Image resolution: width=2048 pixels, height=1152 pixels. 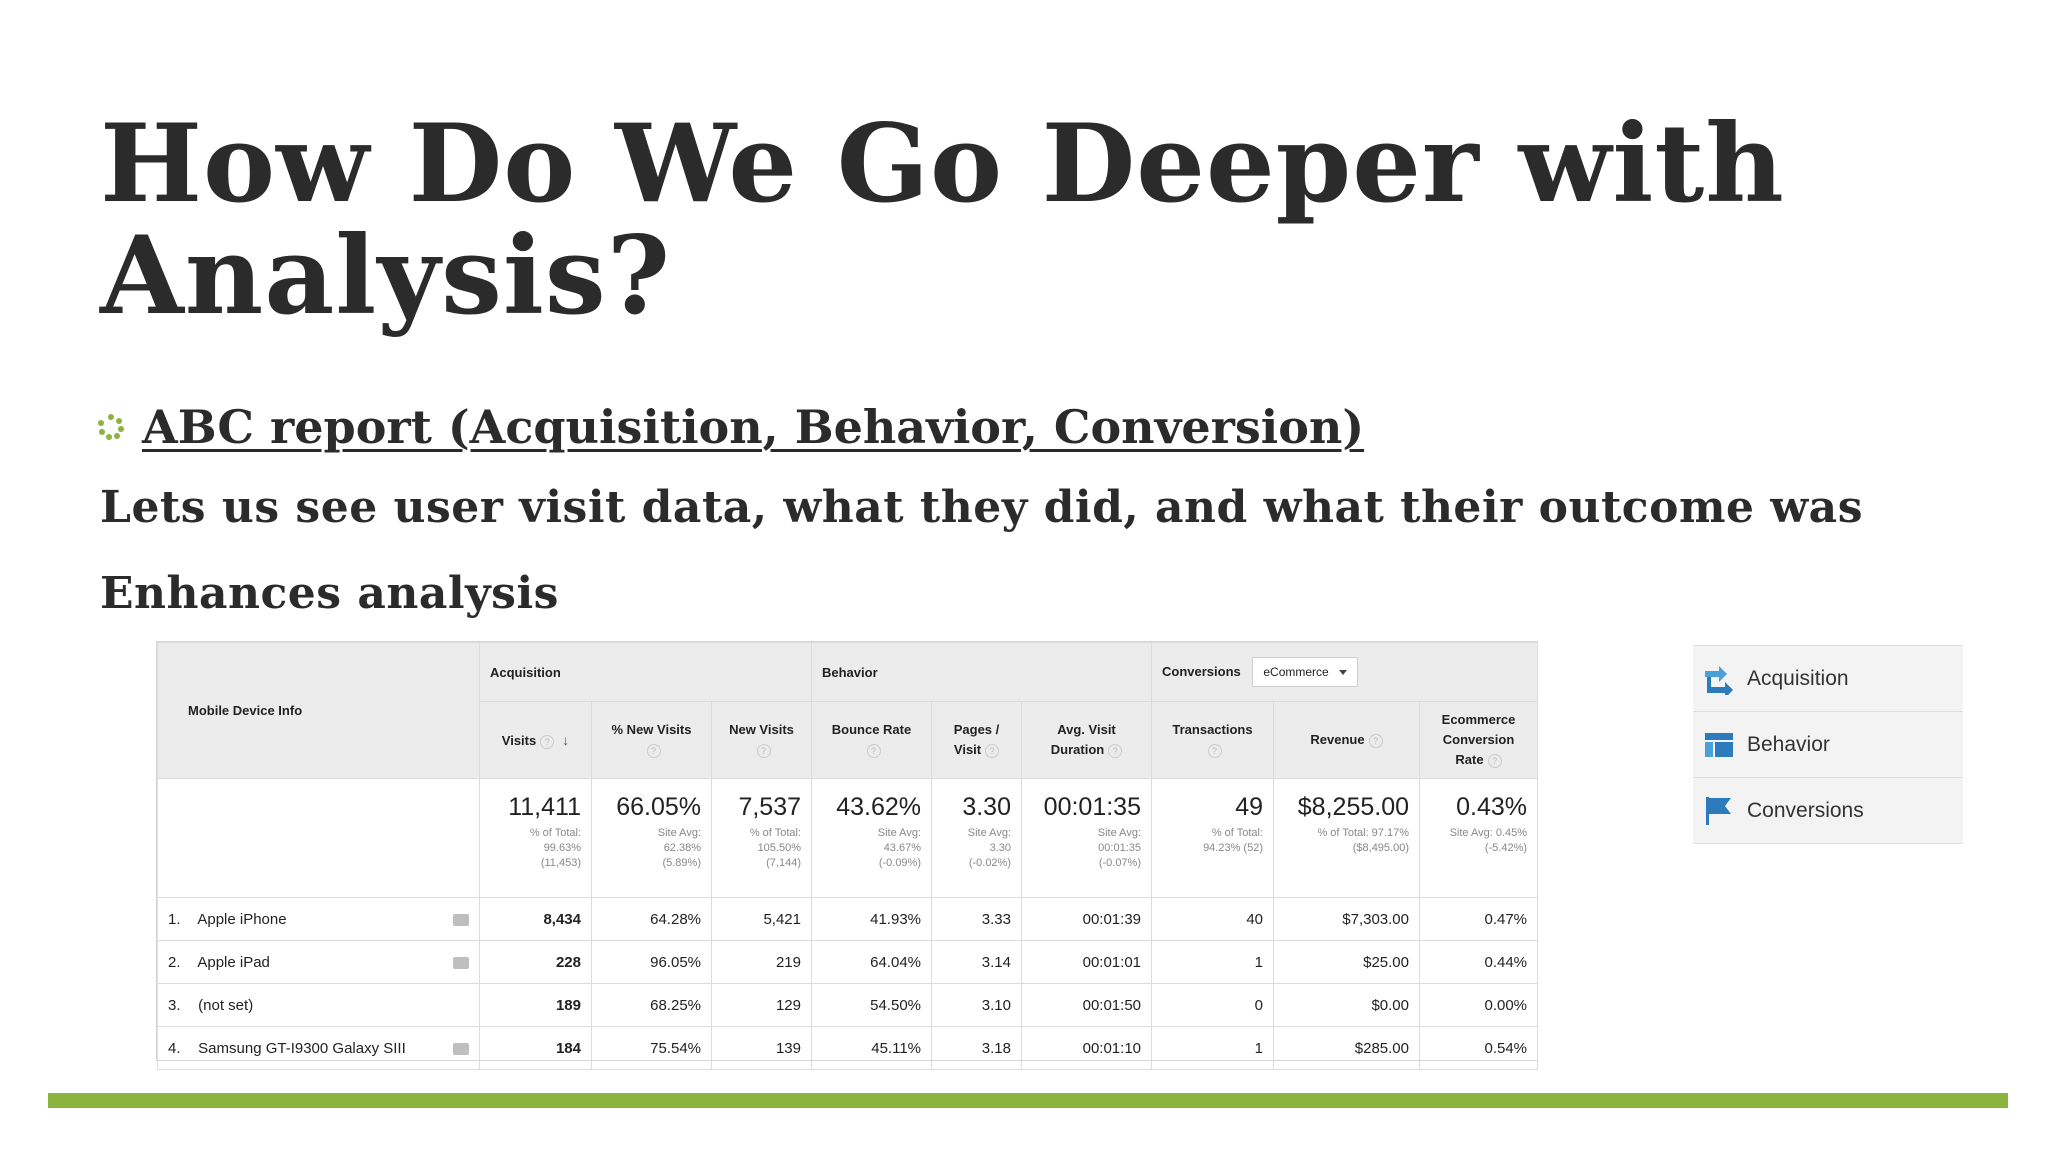 I want to click on acquisition-arrows-icon, so click(x=1719, y=680).